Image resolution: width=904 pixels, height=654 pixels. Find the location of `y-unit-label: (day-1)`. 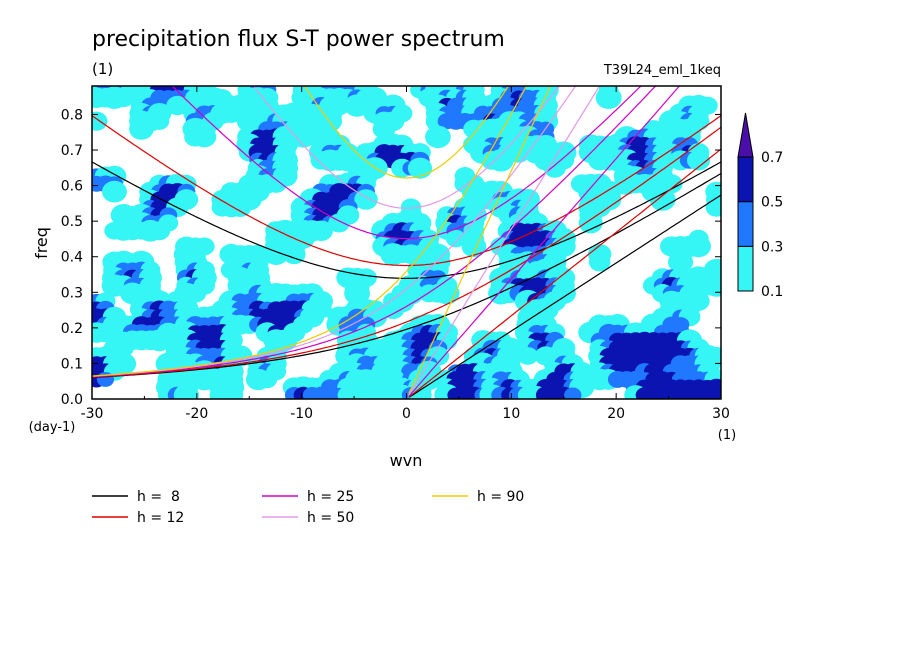

y-unit-label: (day-1) is located at coordinates (52, 427).